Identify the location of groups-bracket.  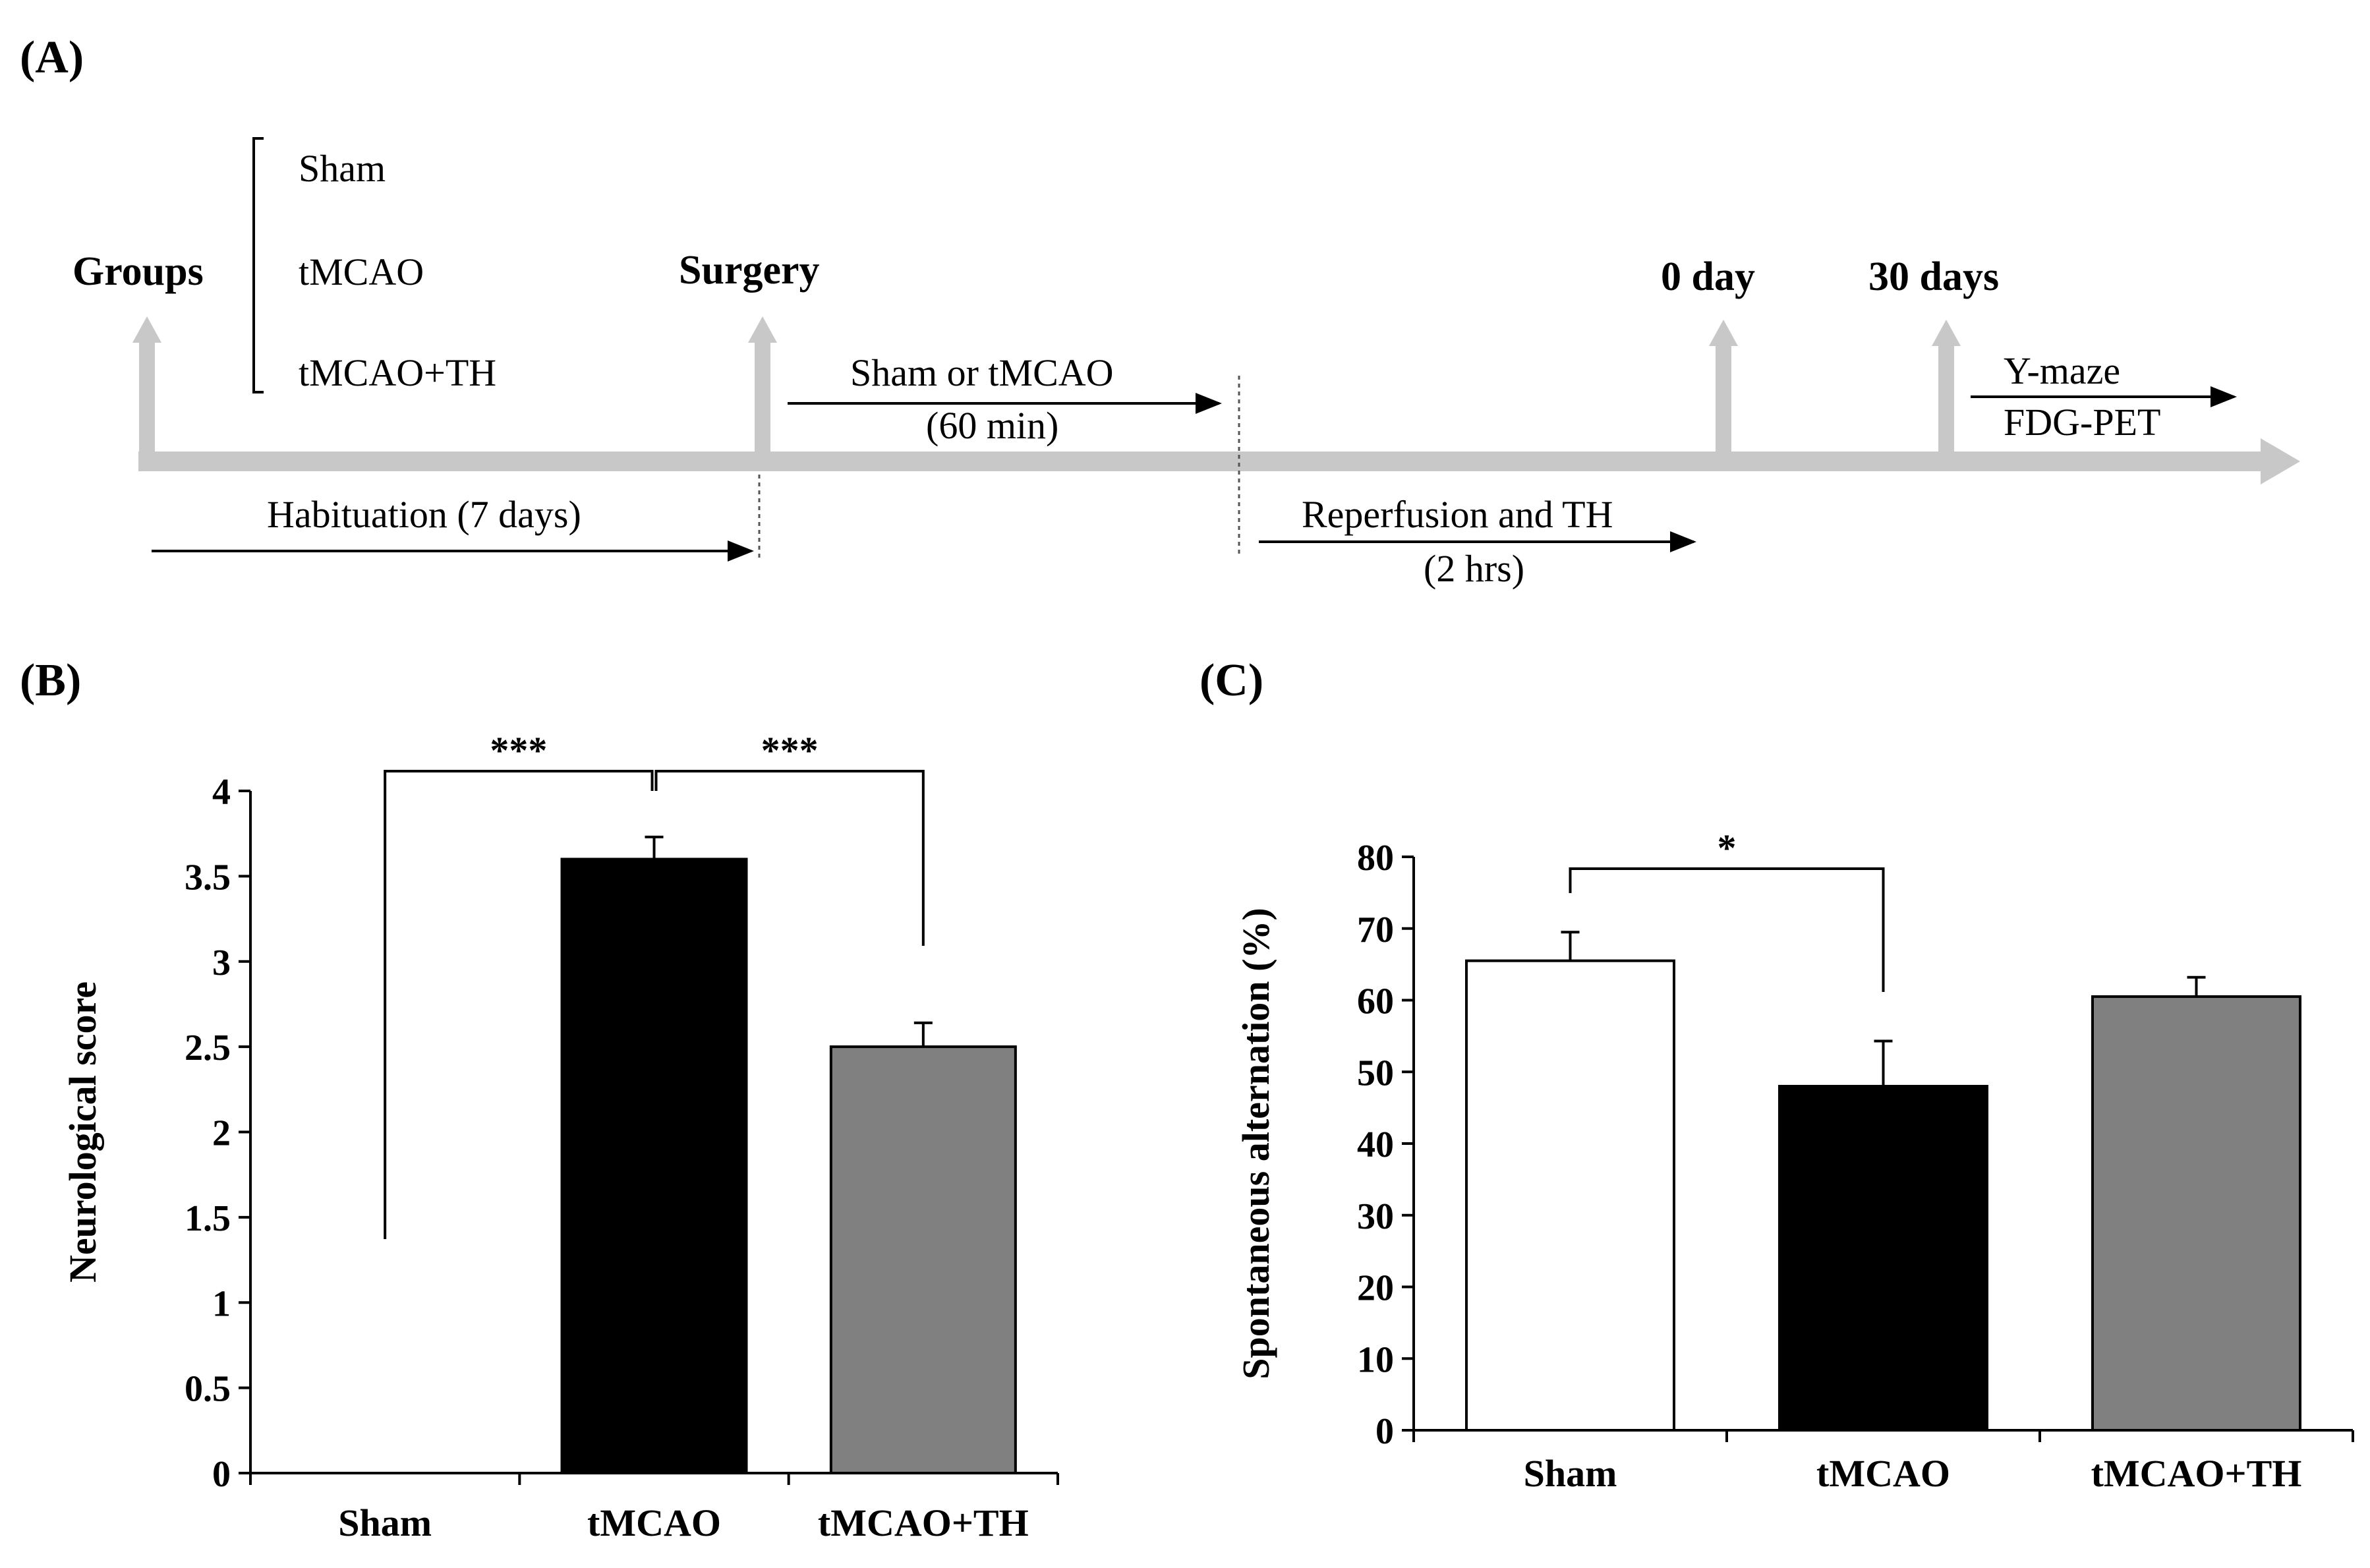
(258, 265).